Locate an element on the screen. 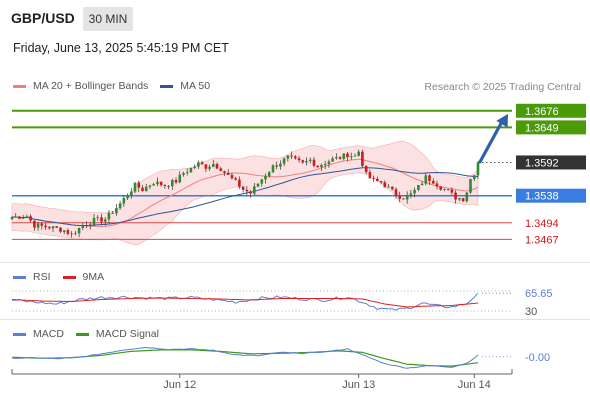 The height and width of the screenshot is (400, 590). macd-legend: MACD MACD Signal is located at coordinates (92, 334).